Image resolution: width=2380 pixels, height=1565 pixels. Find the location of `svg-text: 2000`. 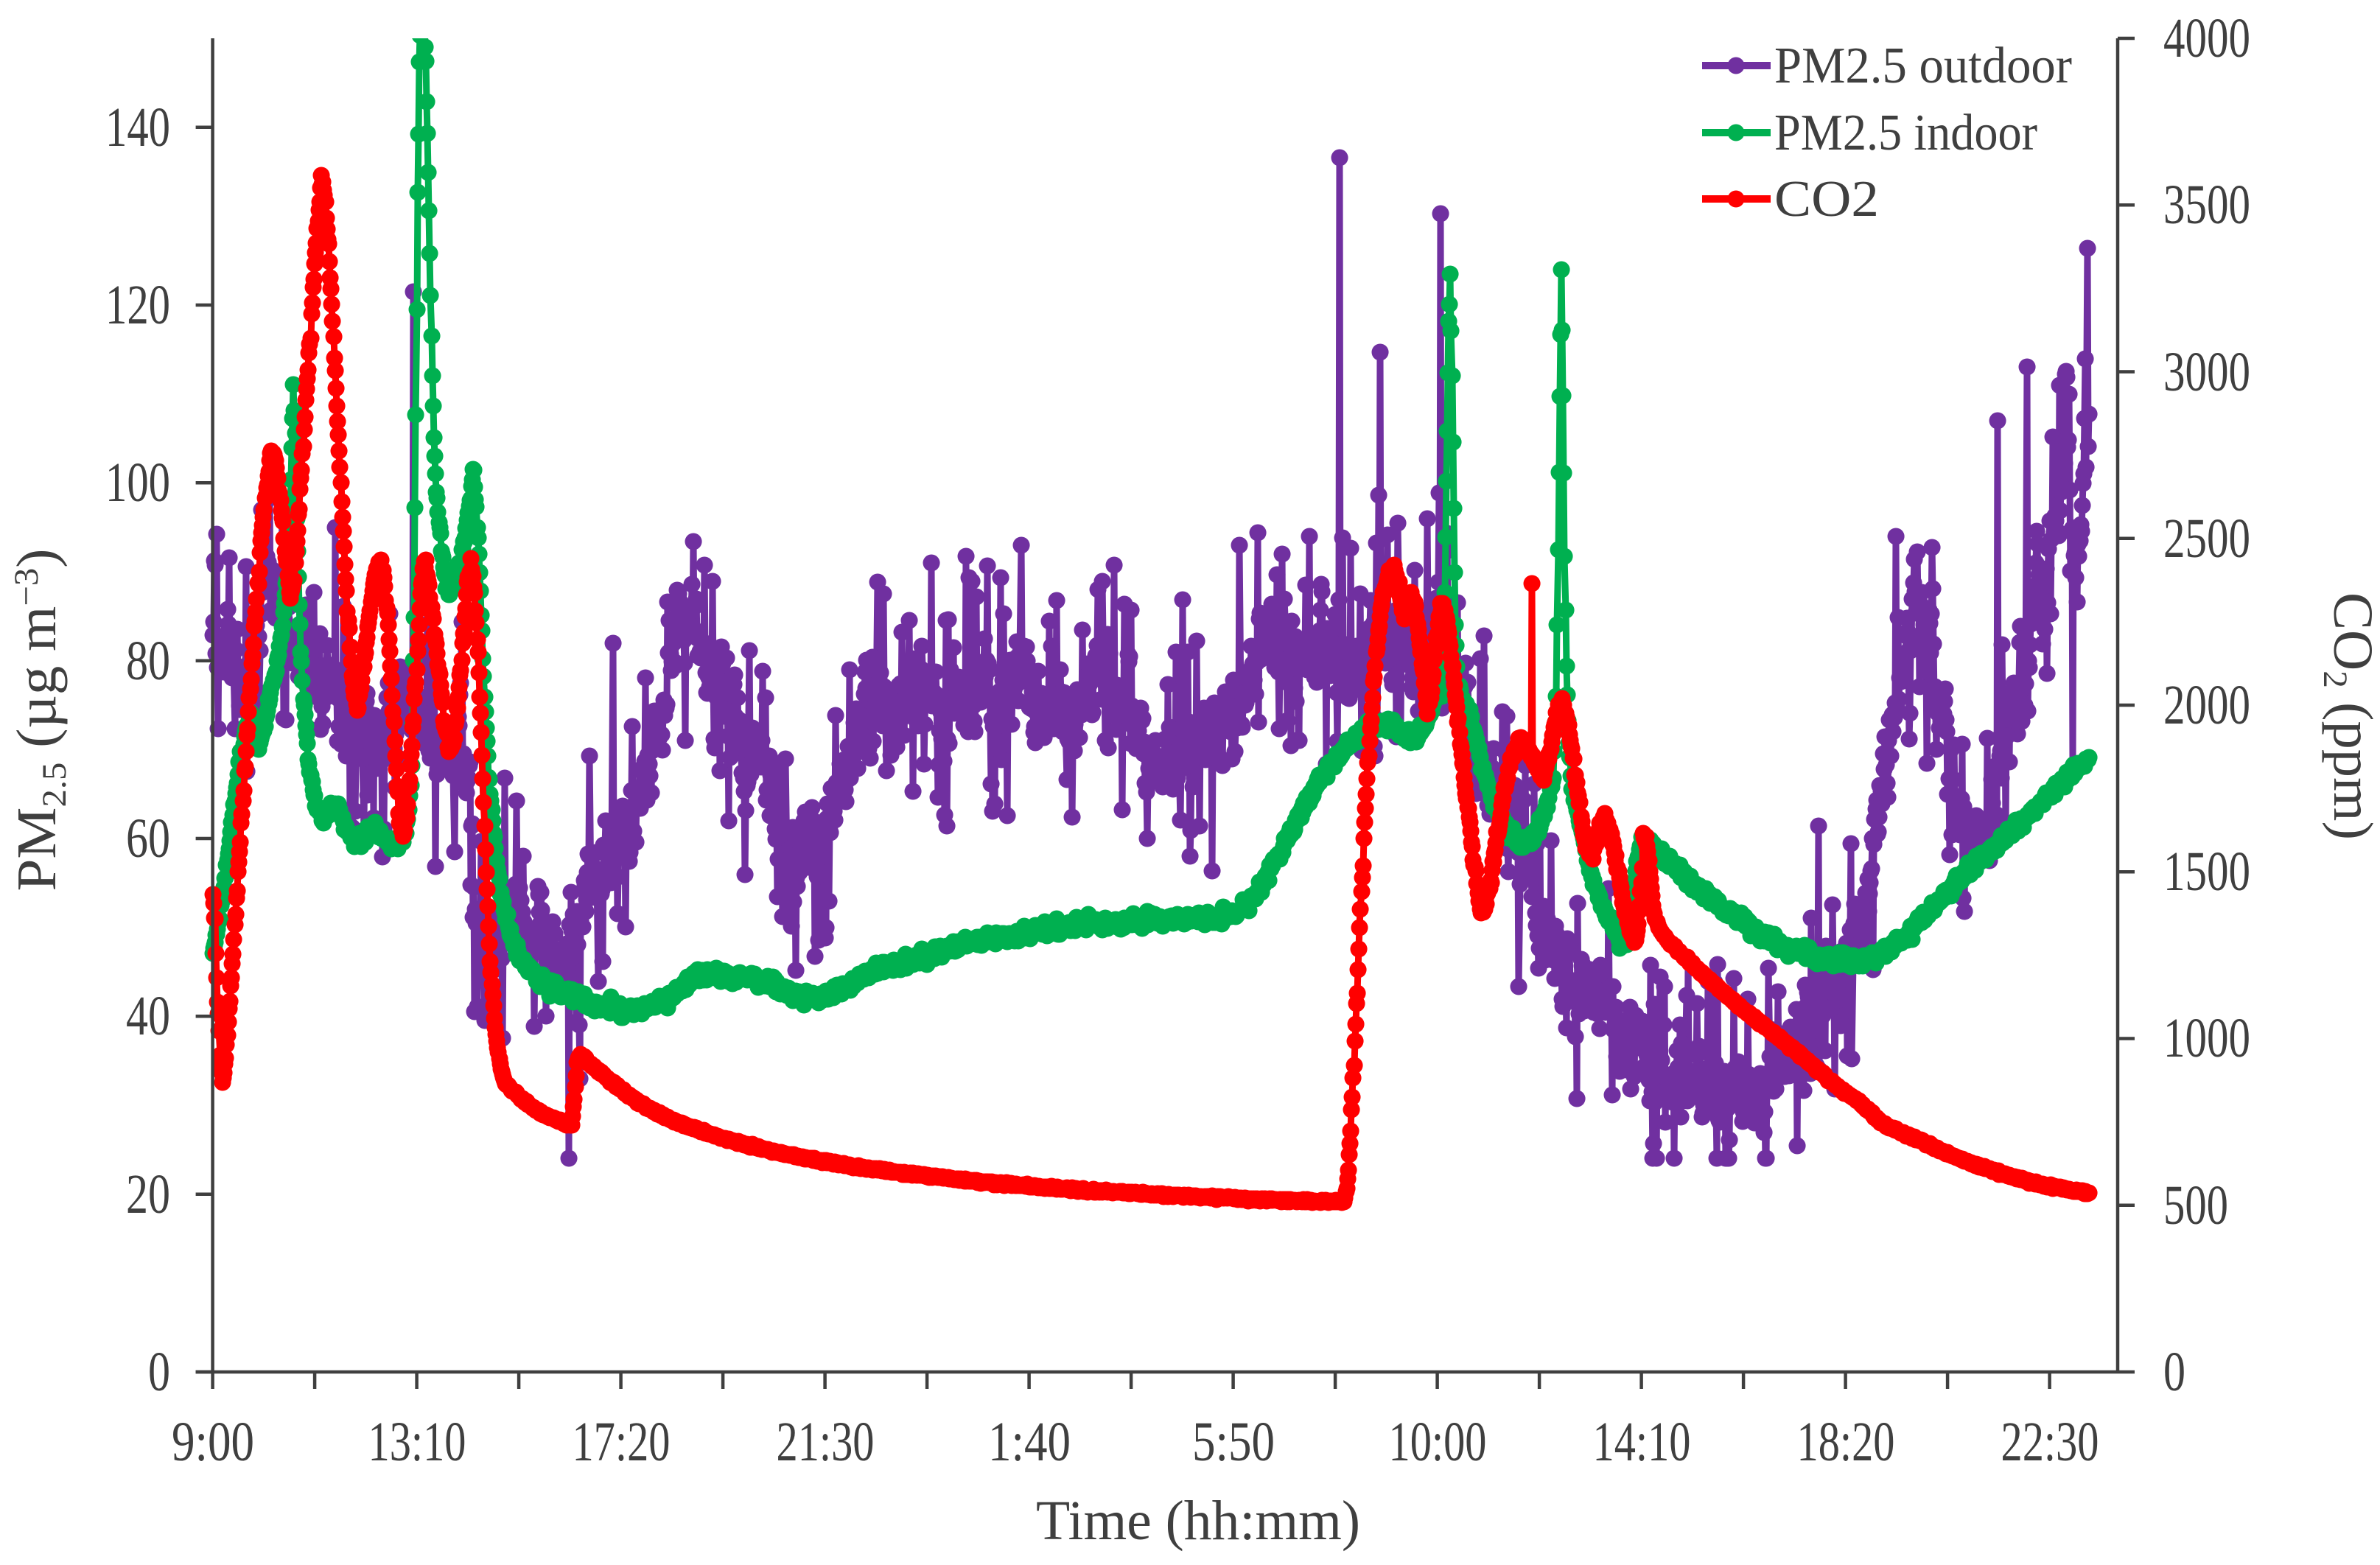

svg-text: 2000 is located at coordinates (2206, 705).